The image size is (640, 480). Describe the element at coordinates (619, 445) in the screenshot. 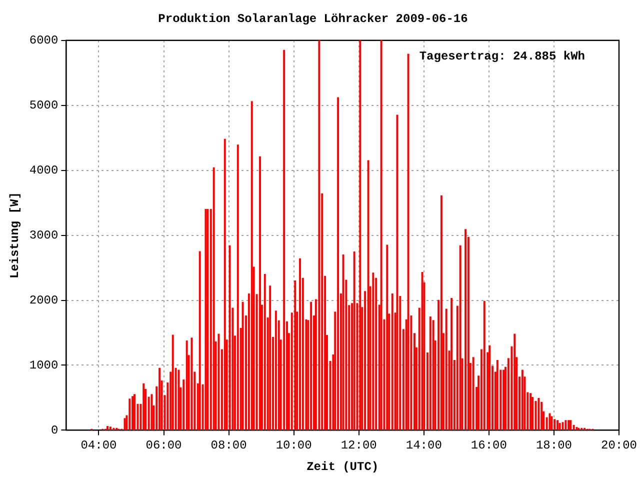

I see `x-tick-label: 20:00` at that location.